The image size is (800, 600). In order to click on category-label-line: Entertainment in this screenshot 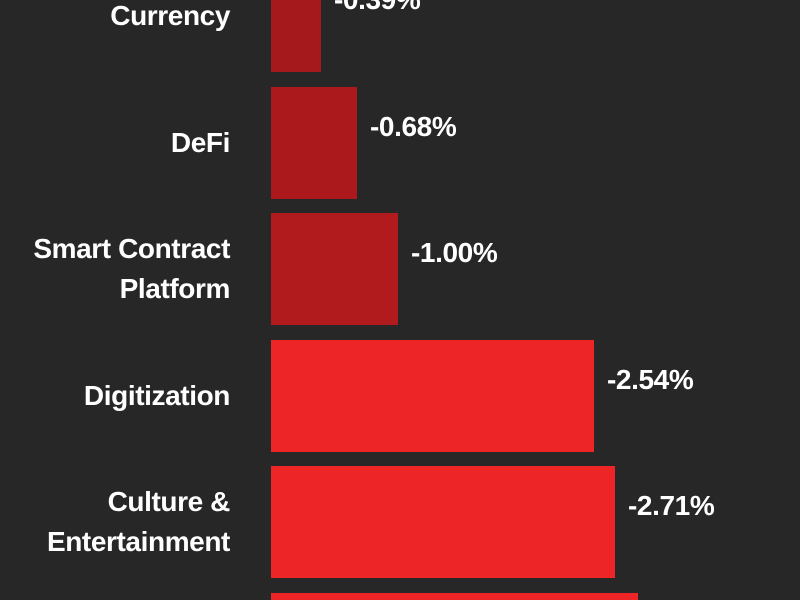, I will do `click(138, 541)`.